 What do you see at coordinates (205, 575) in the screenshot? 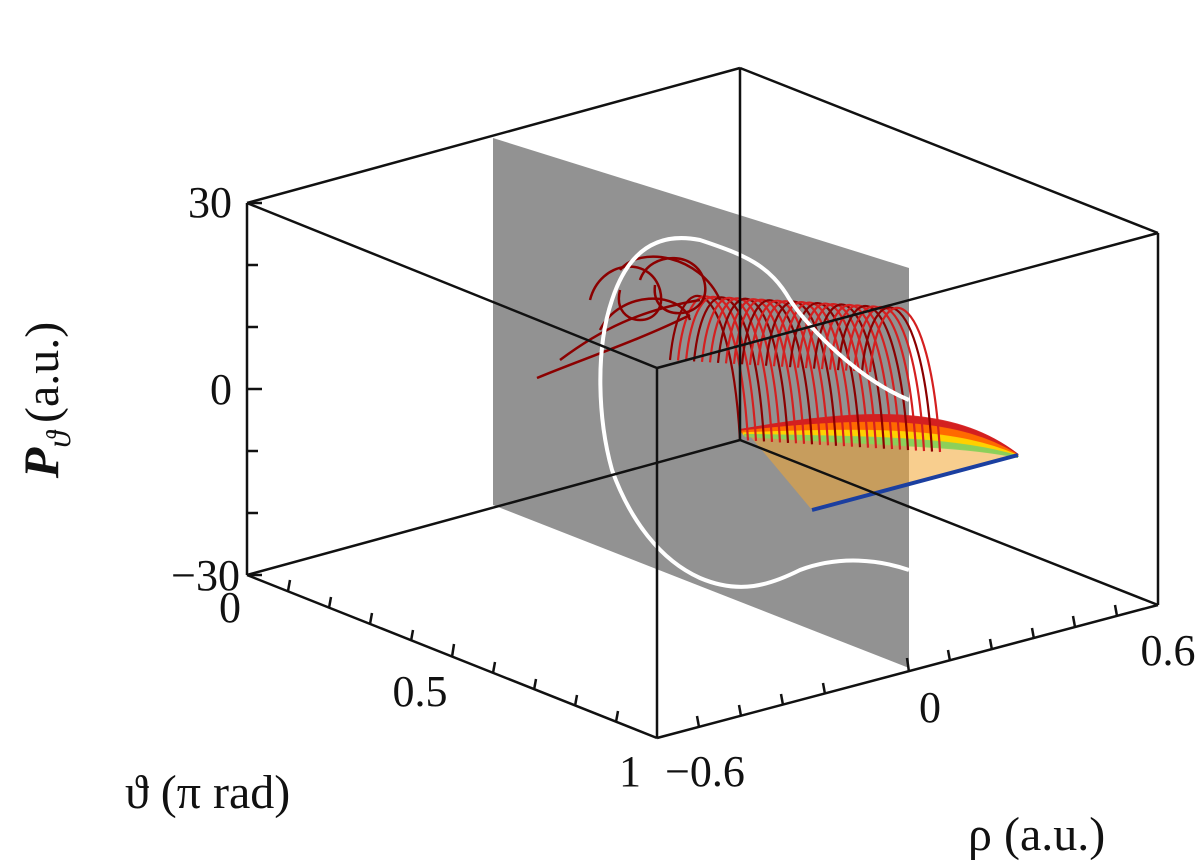
I see `z-tick-label-minus30: −30` at bounding box center [205, 575].